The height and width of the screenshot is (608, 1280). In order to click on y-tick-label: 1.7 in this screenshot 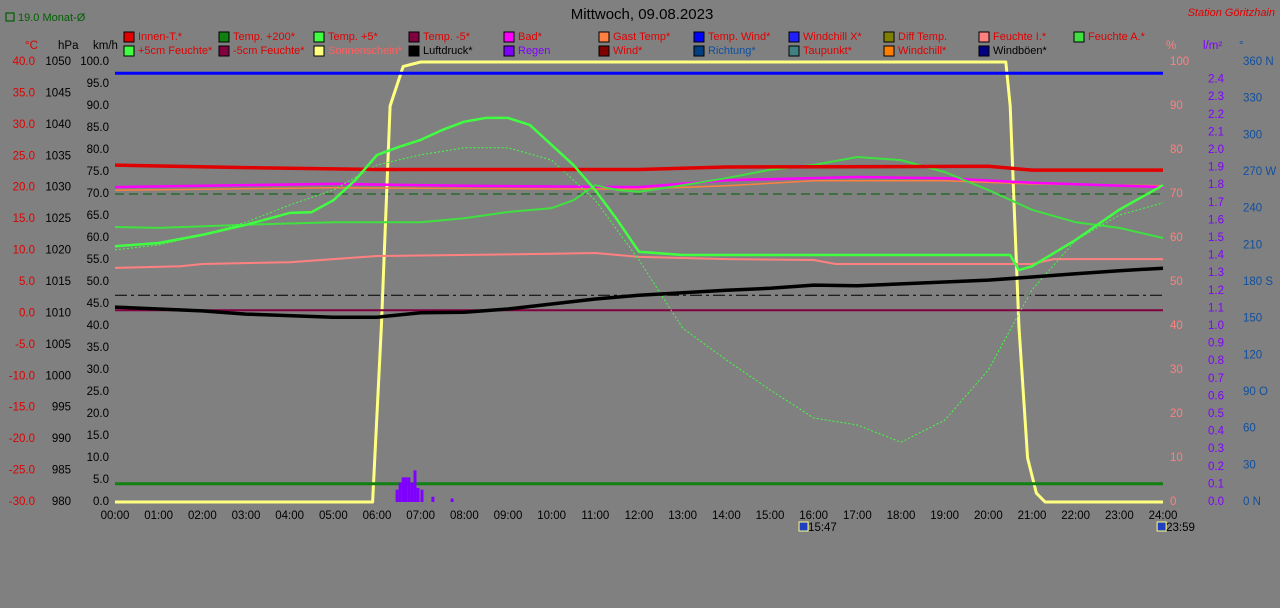, I will do `click(1216, 203)`.